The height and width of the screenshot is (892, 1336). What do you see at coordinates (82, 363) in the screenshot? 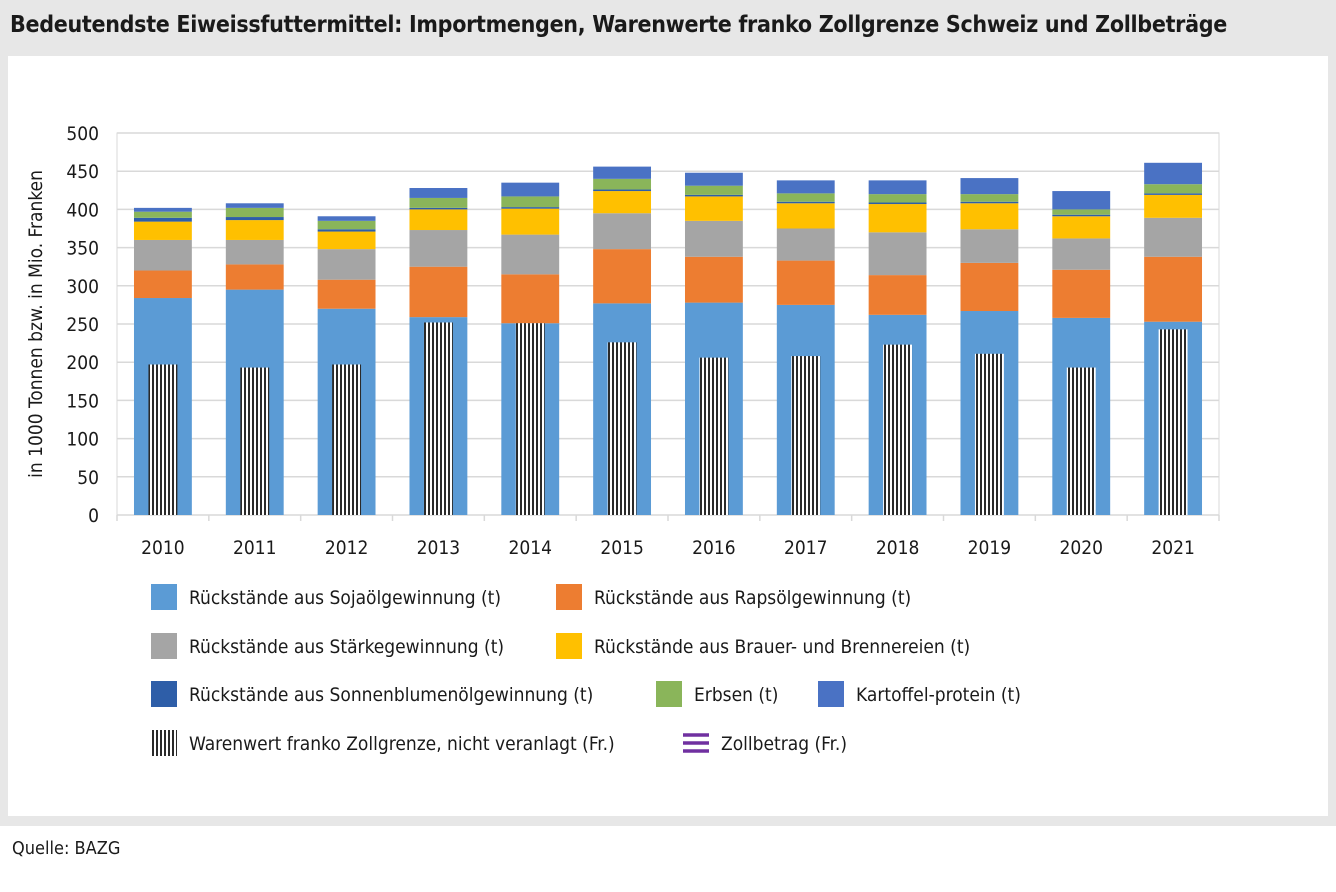
I see `y-tick-label: 200` at bounding box center [82, 363].